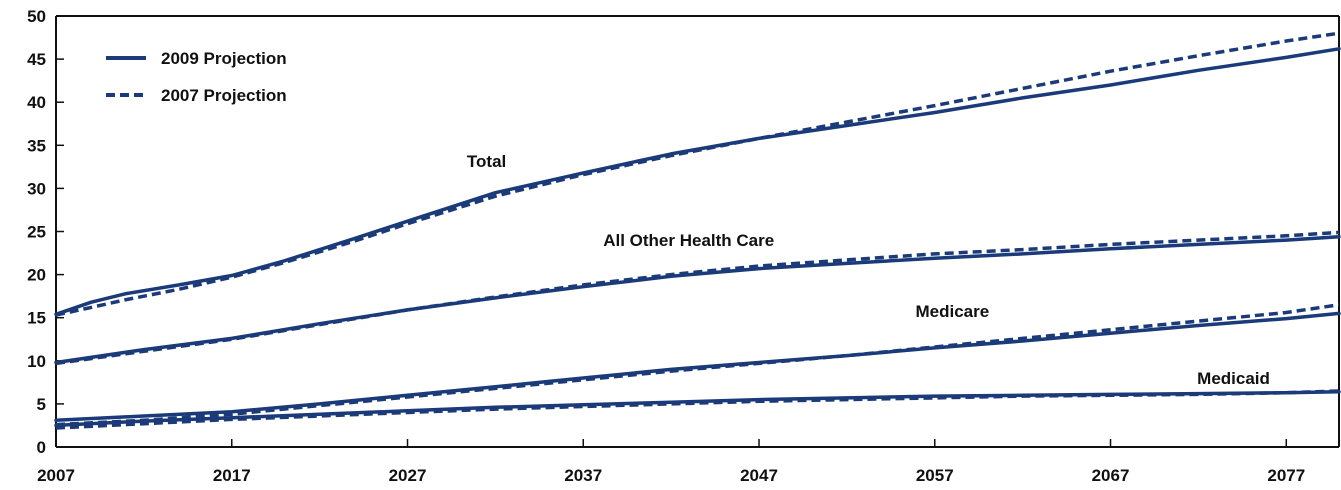 The width and height of the screenshot is (1341, 490). What do you see at coordinates (486, 161) in the screenshot?
I see `series-label-total: Total` at bounding box center [486, 161].